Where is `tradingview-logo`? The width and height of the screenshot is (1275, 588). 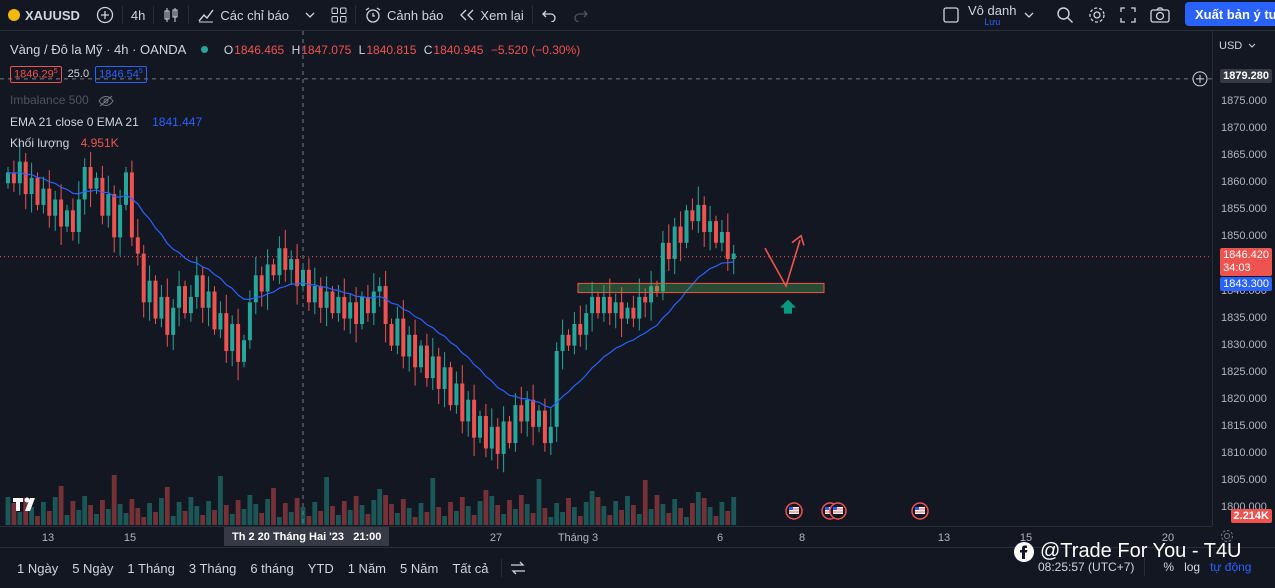 tradingview-logo is located at coordinates (26, 506).